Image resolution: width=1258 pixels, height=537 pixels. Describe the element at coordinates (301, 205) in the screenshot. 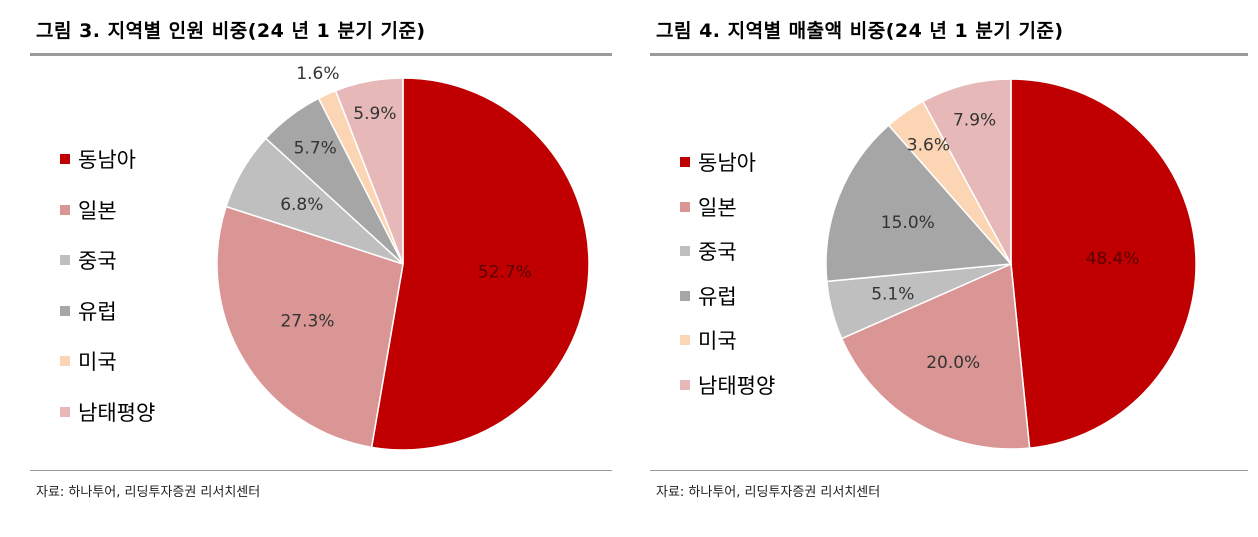

I see `data-label-3: 6.8%` at that location.